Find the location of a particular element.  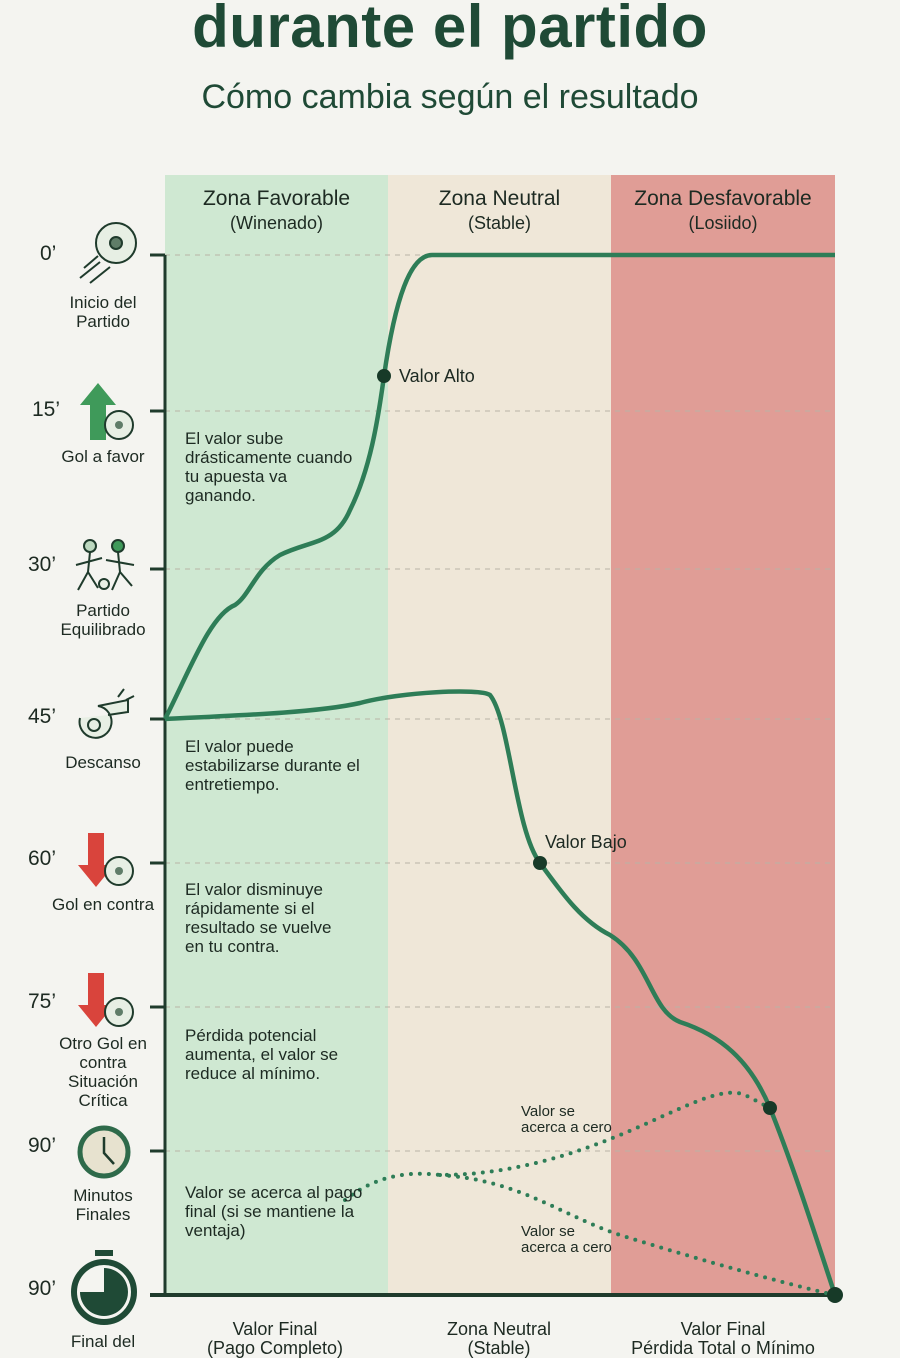

footer-line: (Stable) is located at coordinates (499, 1348).